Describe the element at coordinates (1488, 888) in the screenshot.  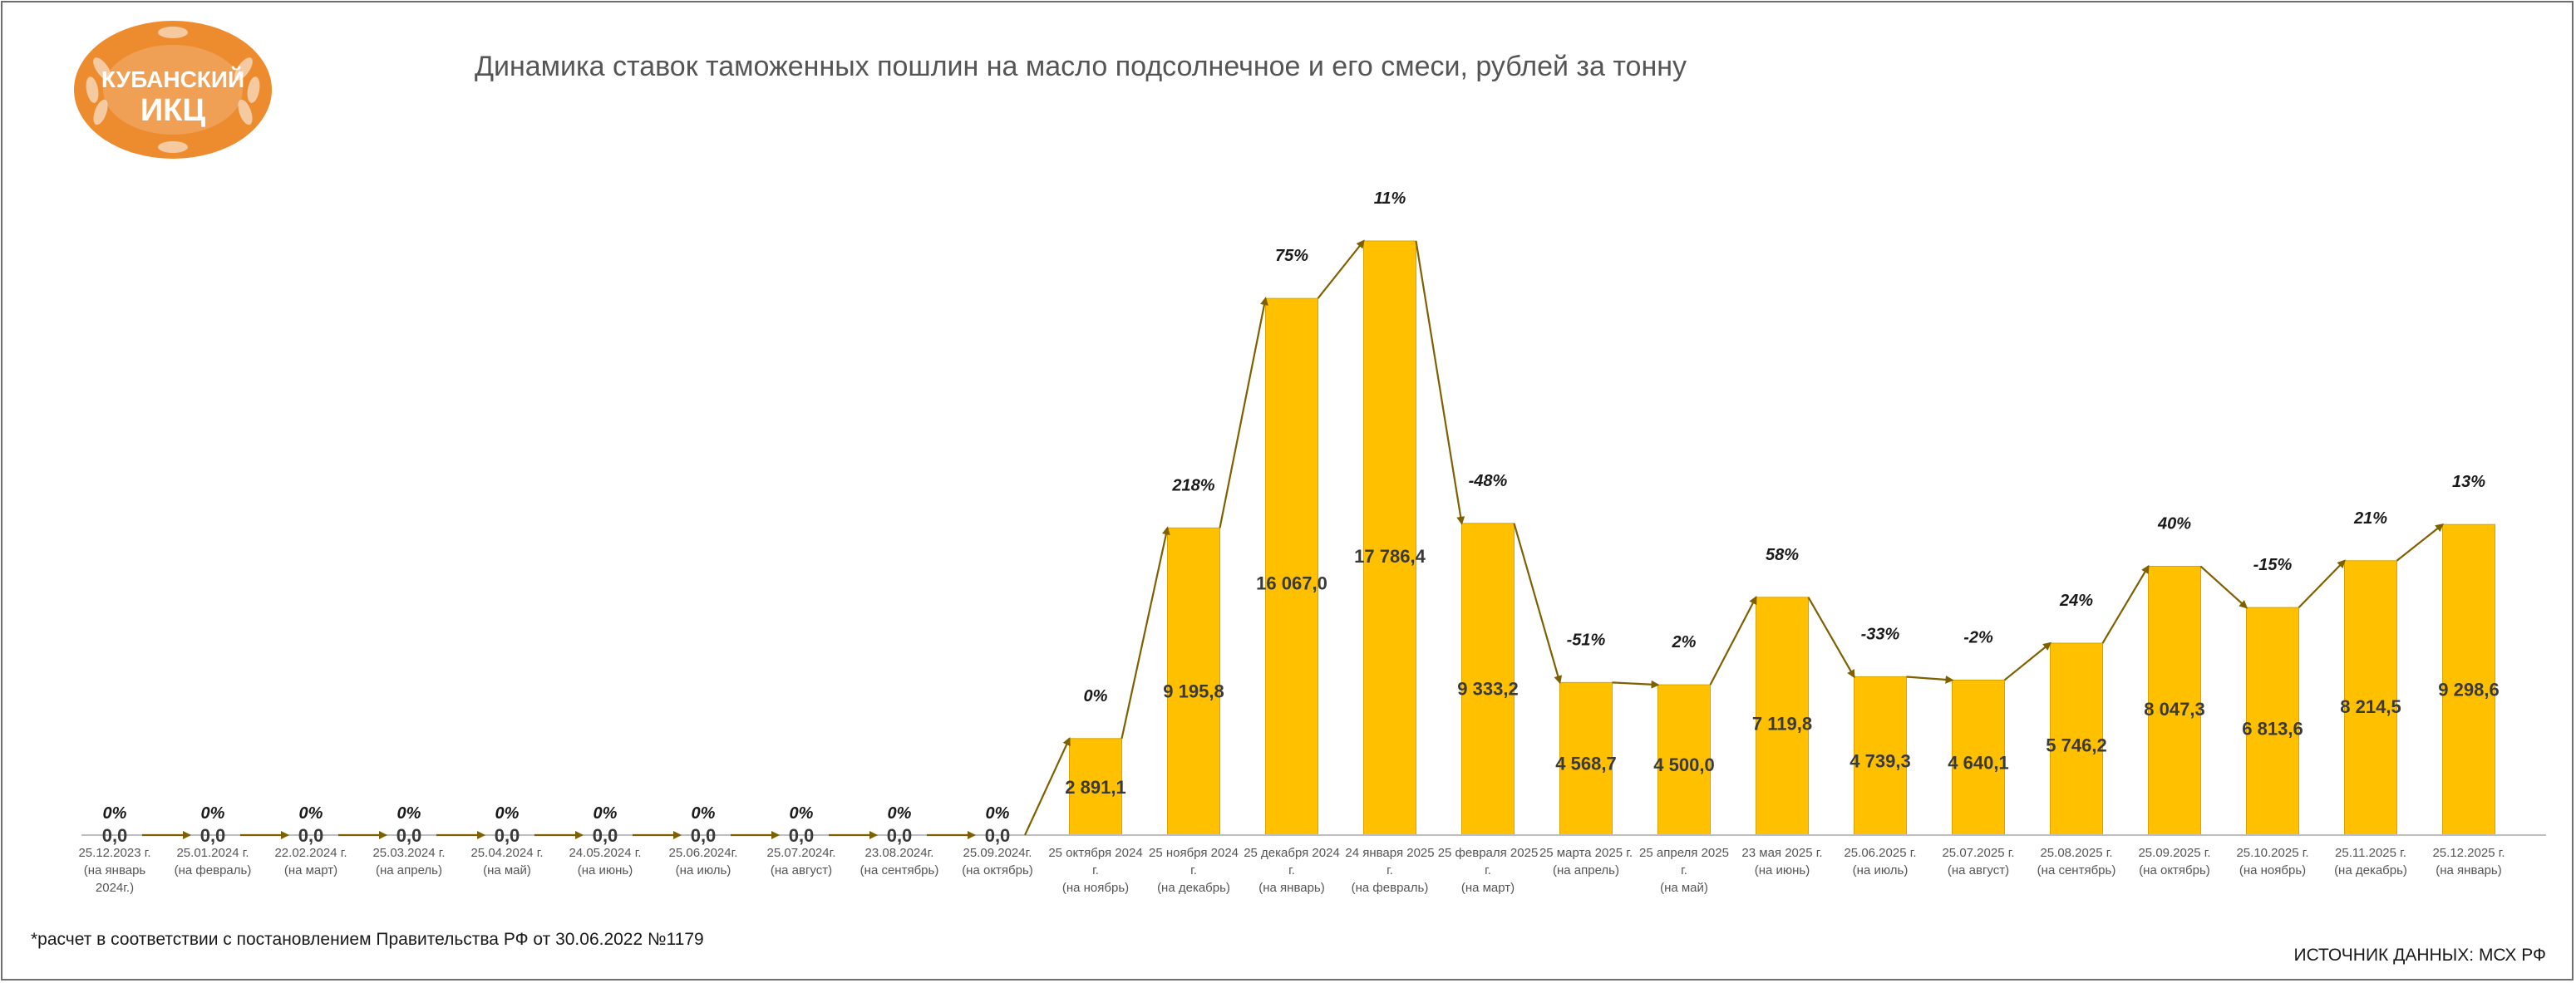
I see `x-tick-line: (на март)` at that location.